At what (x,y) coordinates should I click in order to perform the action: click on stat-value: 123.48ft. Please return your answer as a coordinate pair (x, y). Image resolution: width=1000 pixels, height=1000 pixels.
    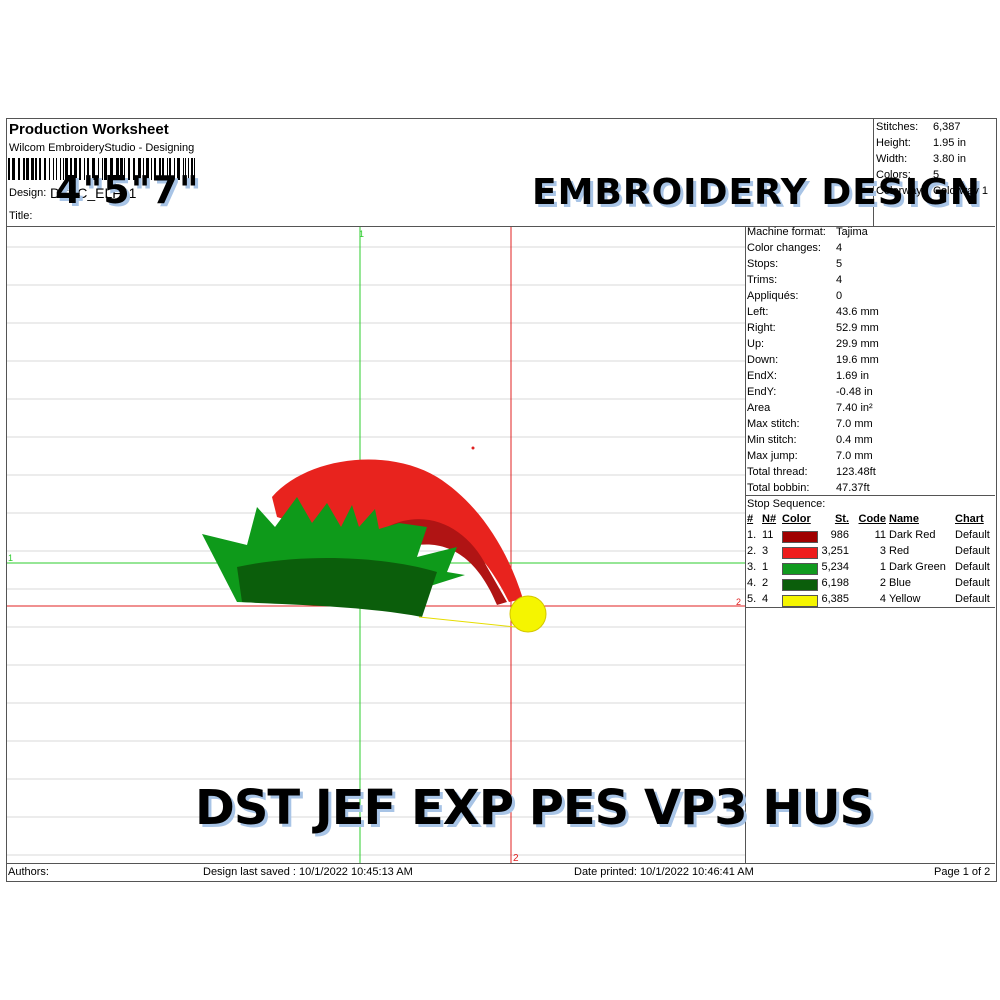
    Looking at the image, I should click on (856, 472).